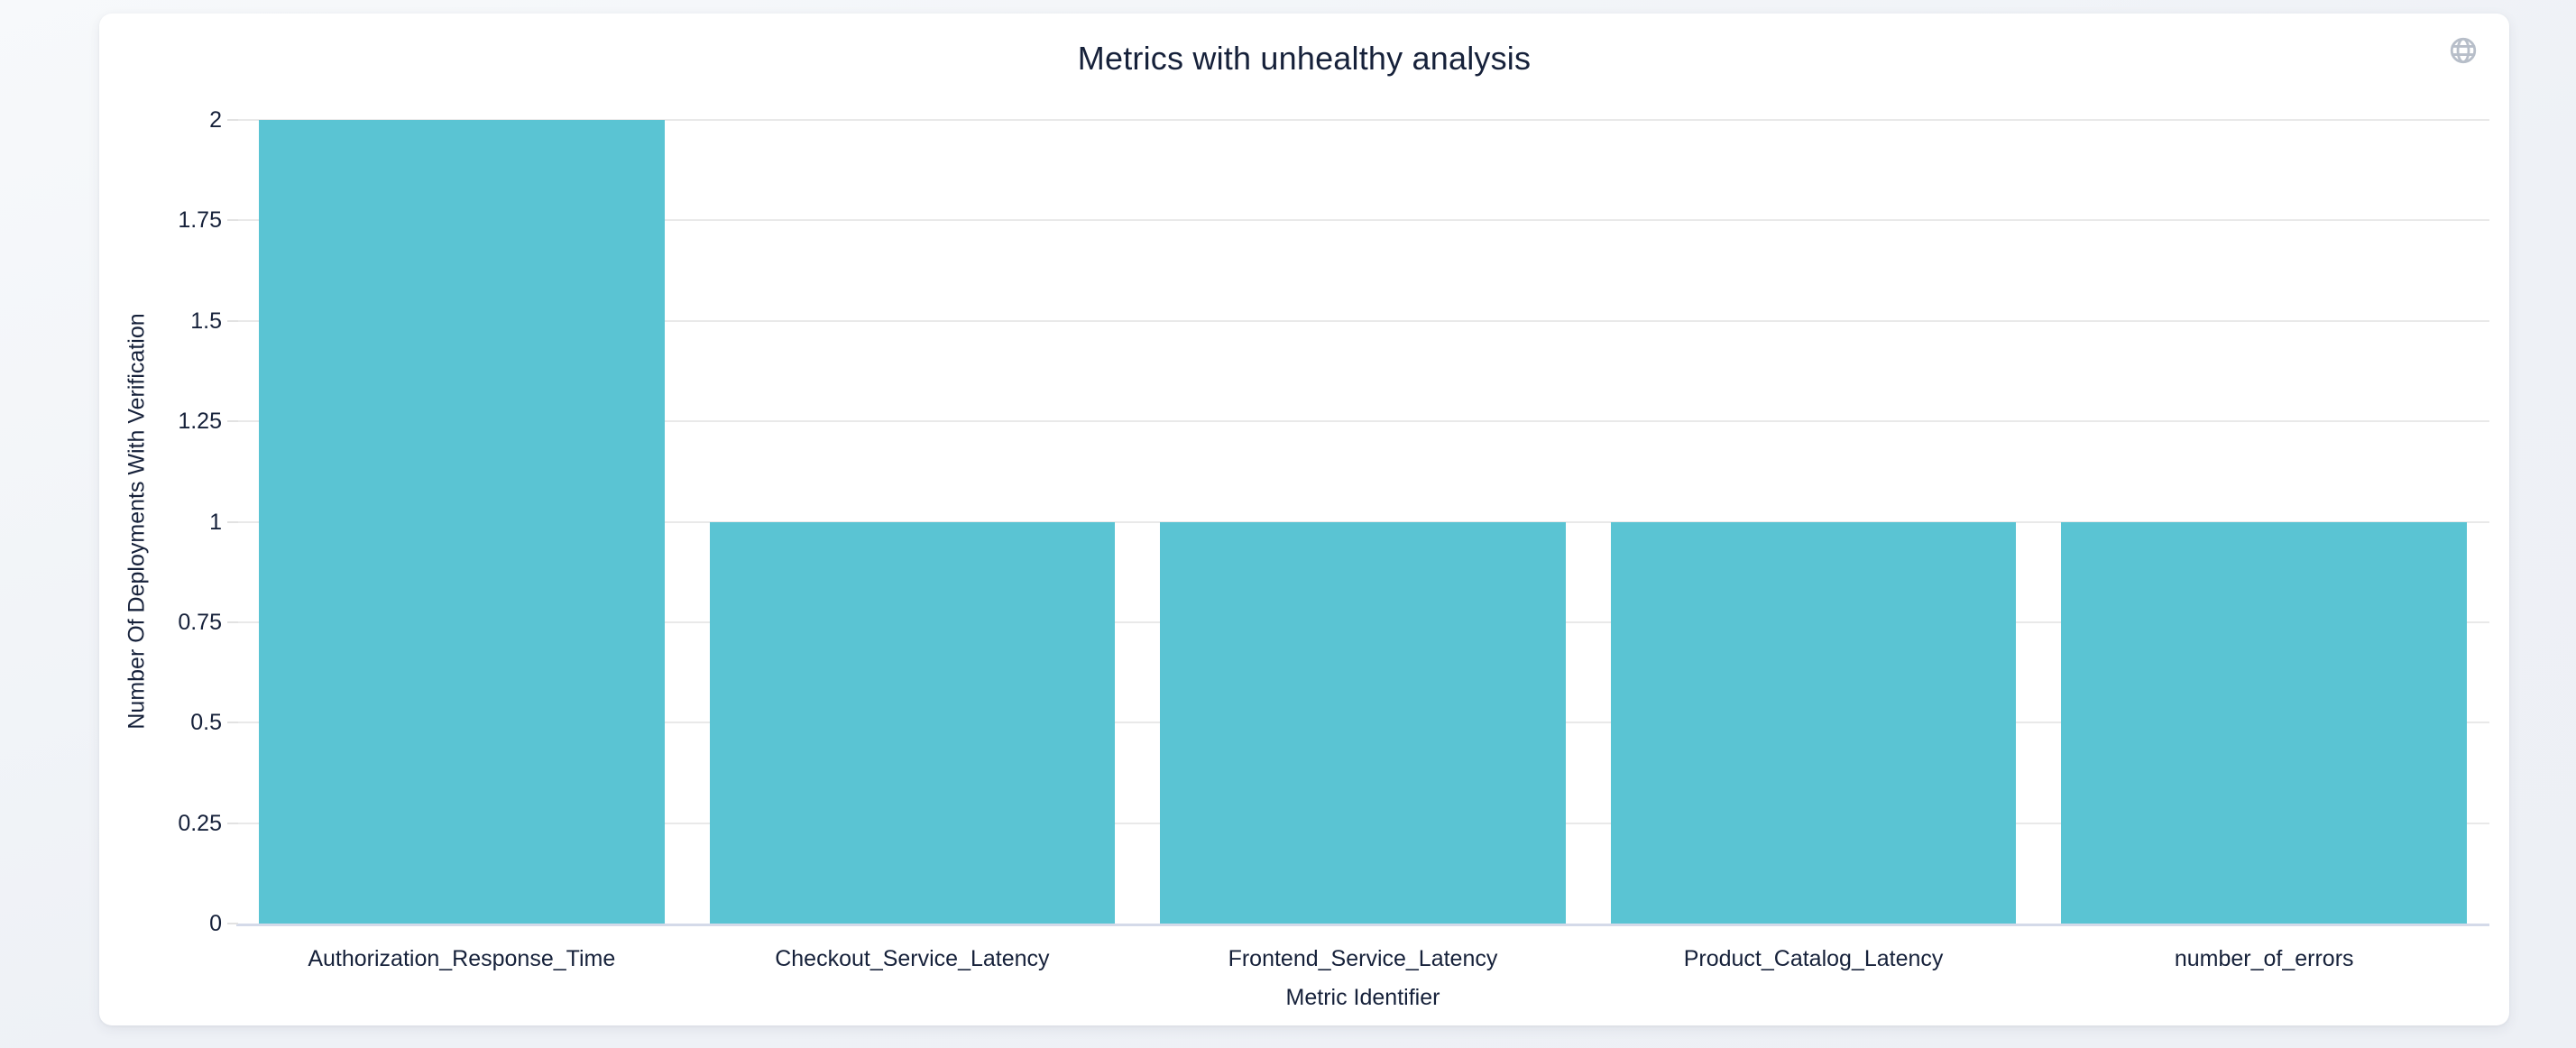 The height and width of the screenshot is (1048, 2576). Describe the element at coordinates (1362, 997) in the screenshot. I see `x-axis-title: Metric Identifier` at that location.